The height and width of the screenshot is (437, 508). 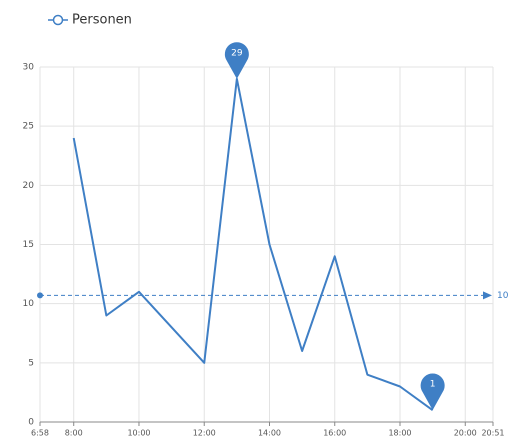 What do you see at coordinates (29, 304) in the screenshot?
I see `y-tick-label: 10` at bounding box center [29, 304].